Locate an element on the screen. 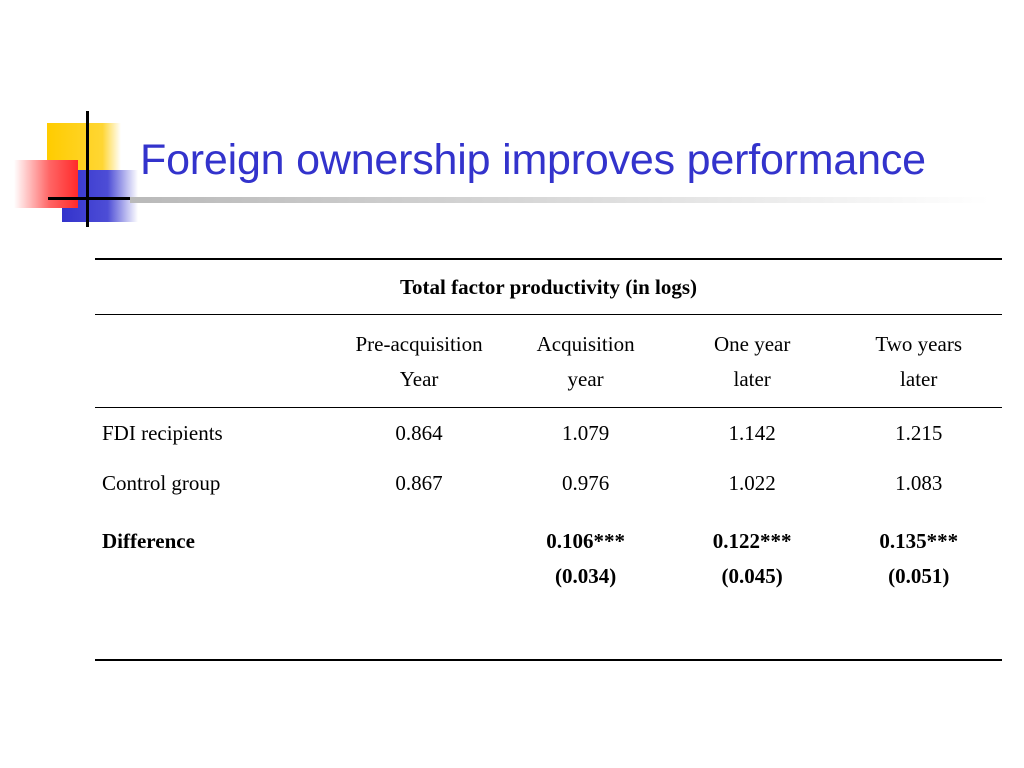  difference-estimate: 0.135*** is located at coordinates (919, 541).